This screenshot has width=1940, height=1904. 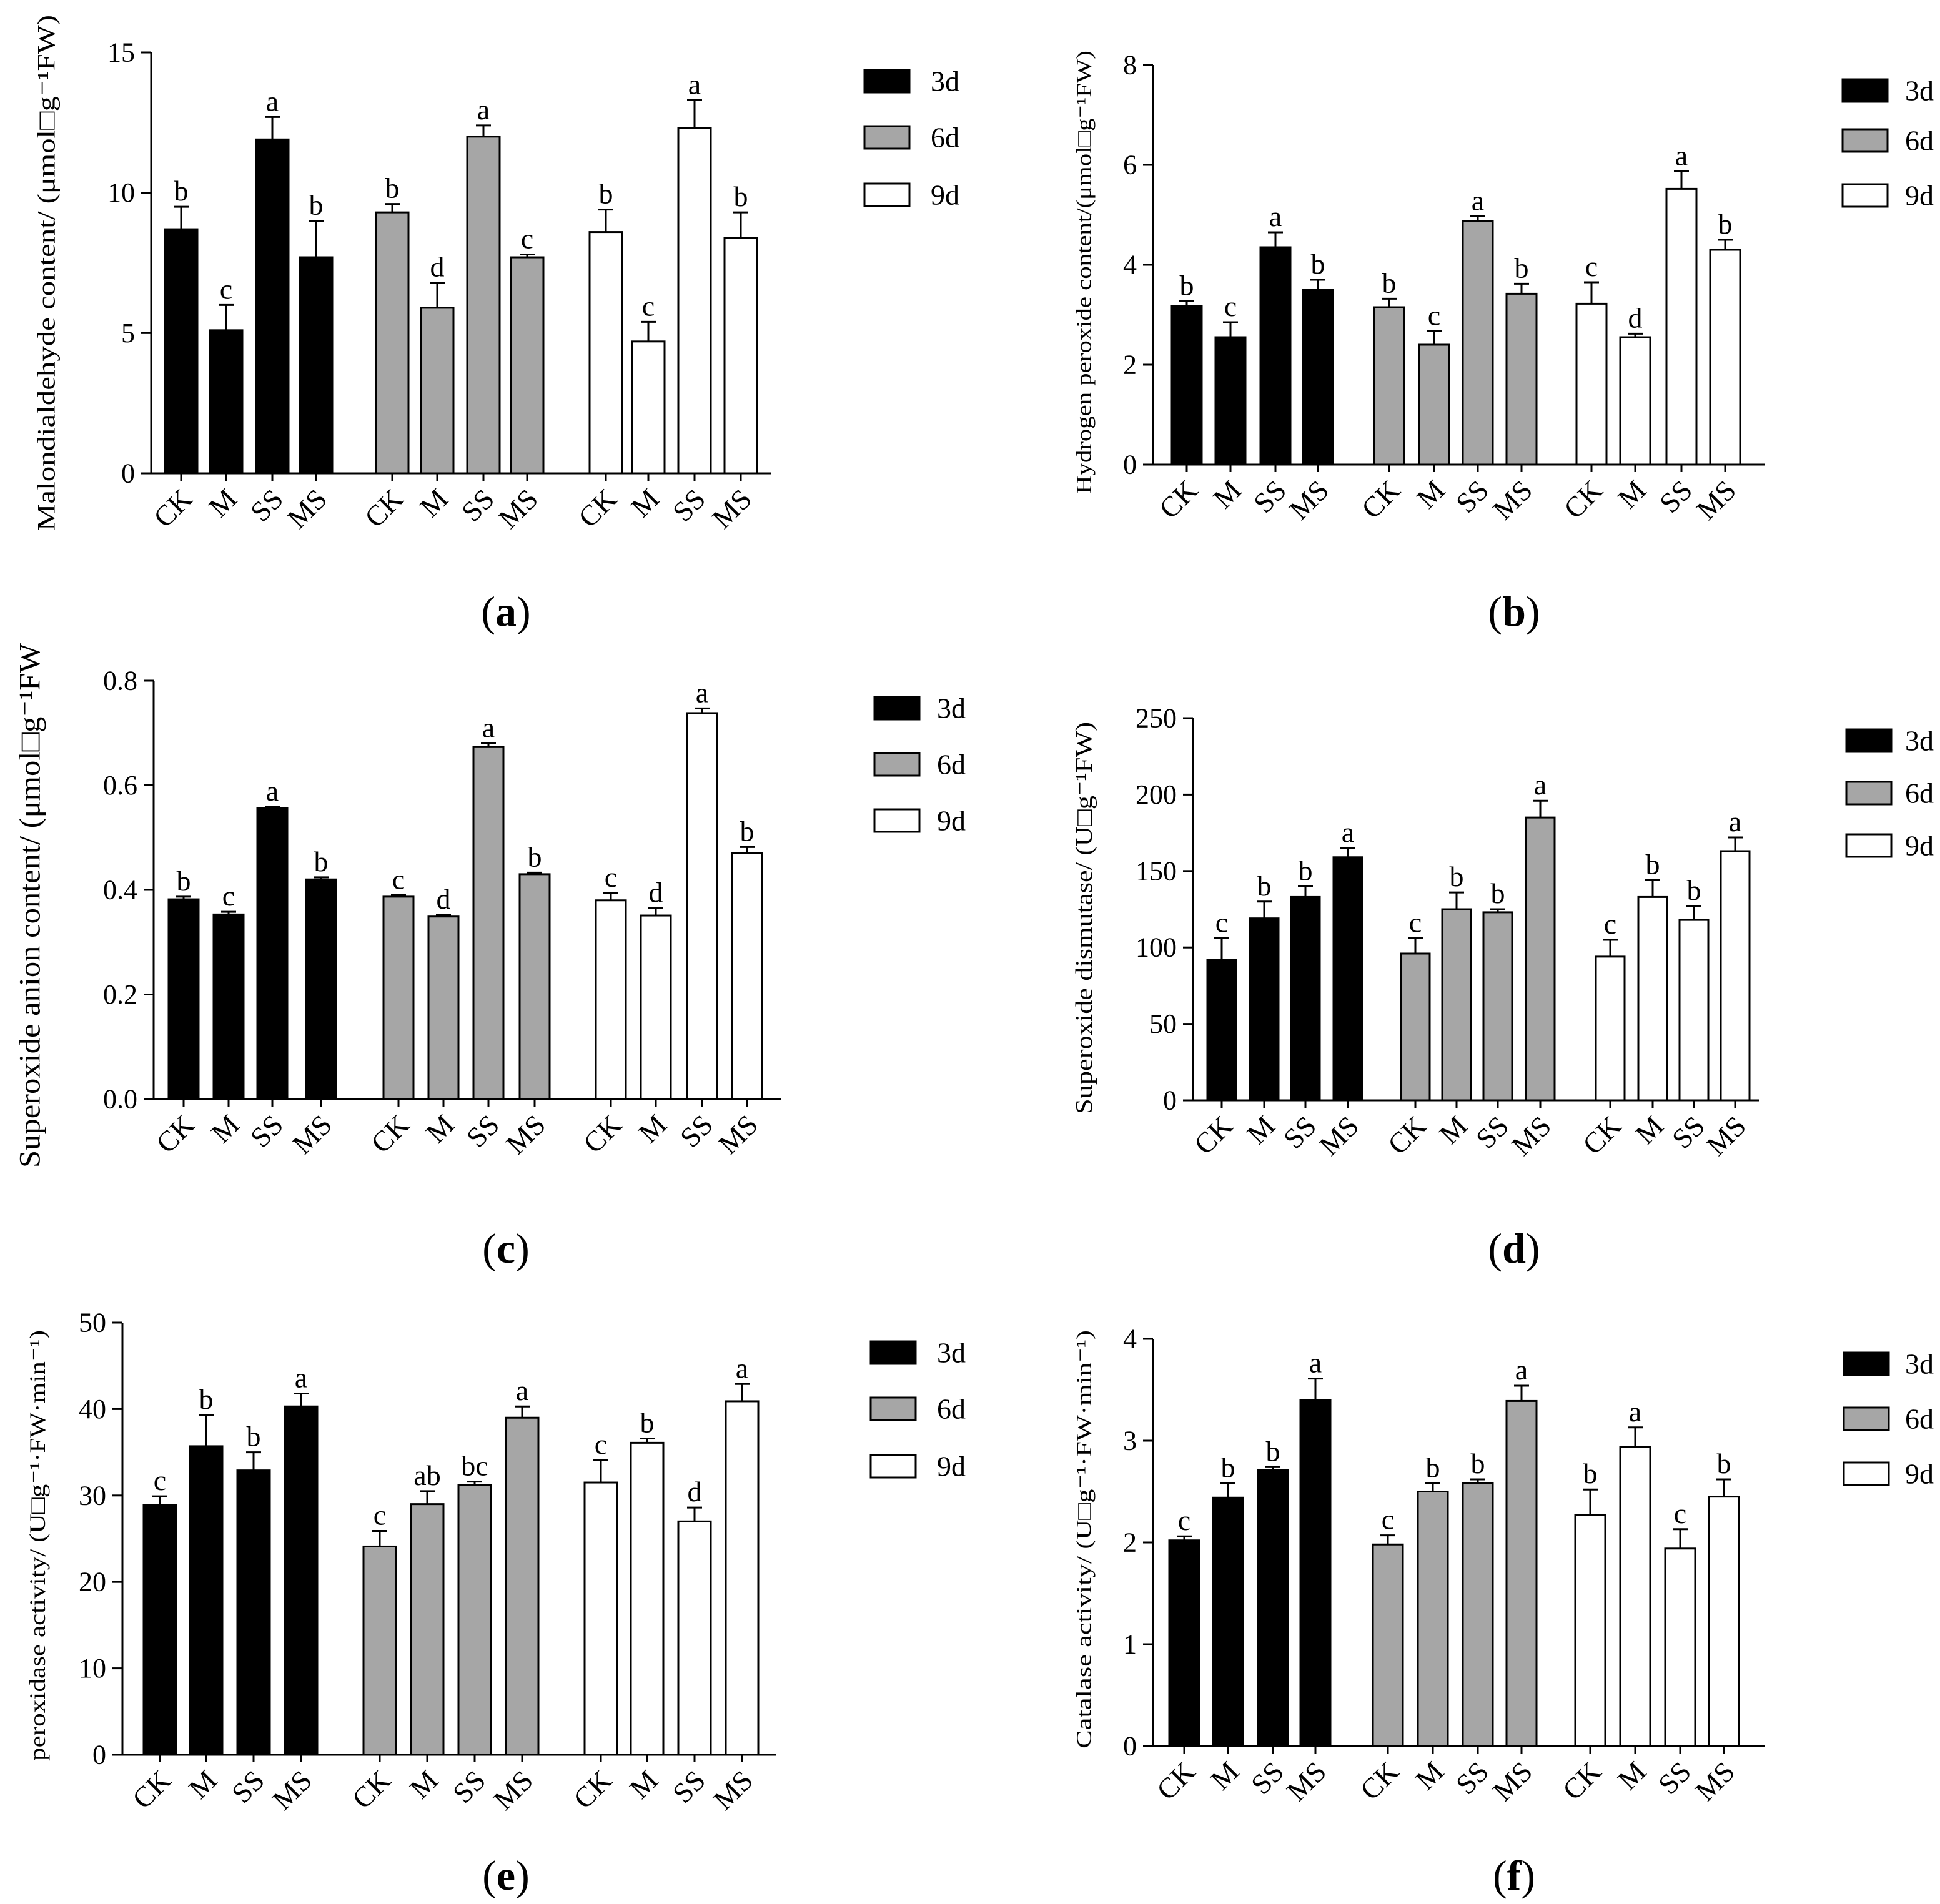 I want to click on y-tick-label: 15, so click(x=121, y=53).